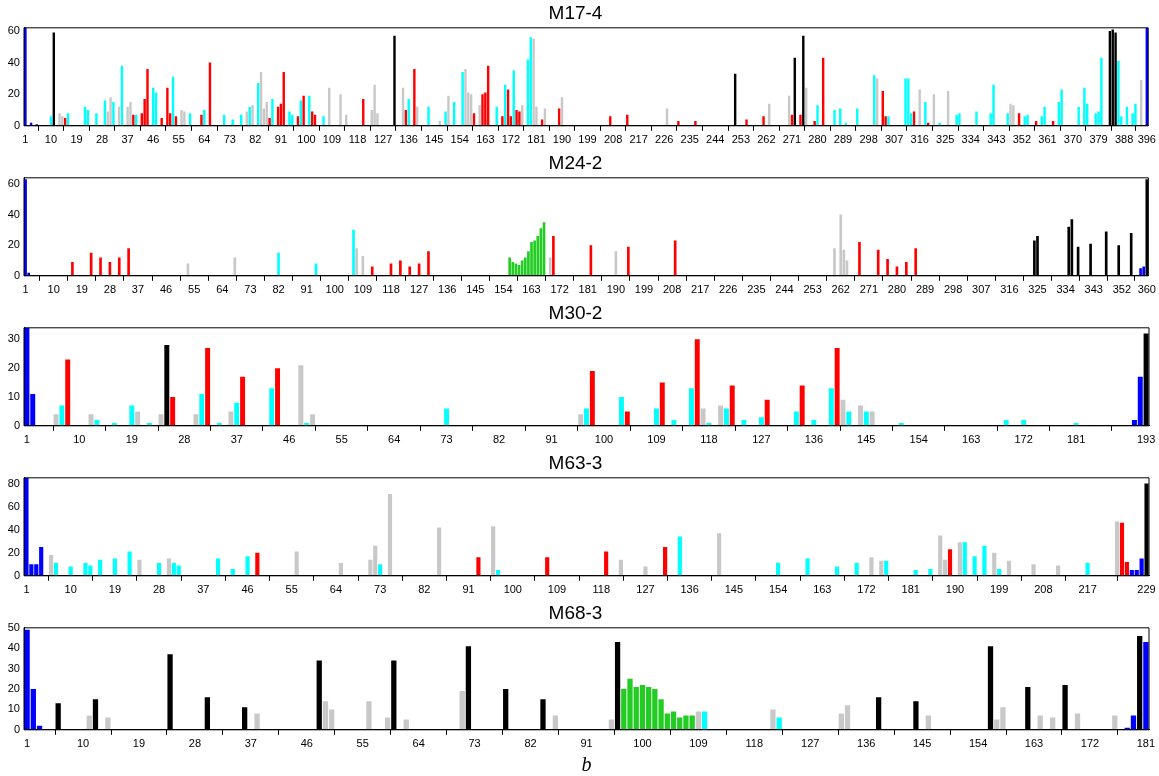  I want to click on x-tick-label: 10, so click(79, 439).